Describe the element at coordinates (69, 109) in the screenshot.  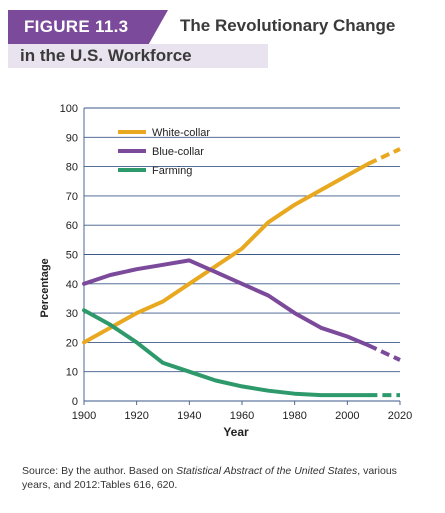
I see `y-tick-label: 100` at that location.